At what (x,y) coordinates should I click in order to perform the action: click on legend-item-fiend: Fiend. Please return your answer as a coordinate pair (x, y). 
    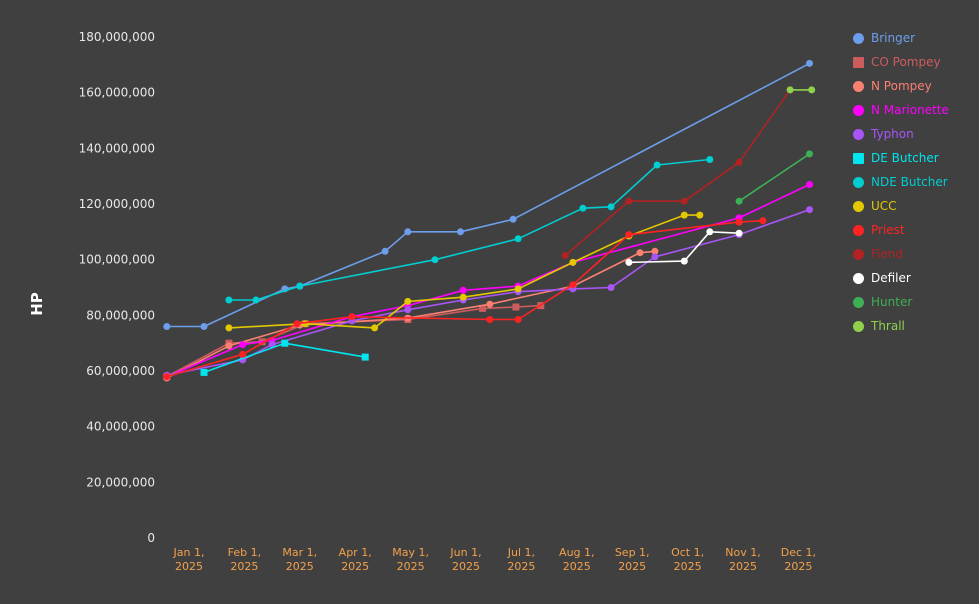
    Looking at the image, I should click on (901, 254).